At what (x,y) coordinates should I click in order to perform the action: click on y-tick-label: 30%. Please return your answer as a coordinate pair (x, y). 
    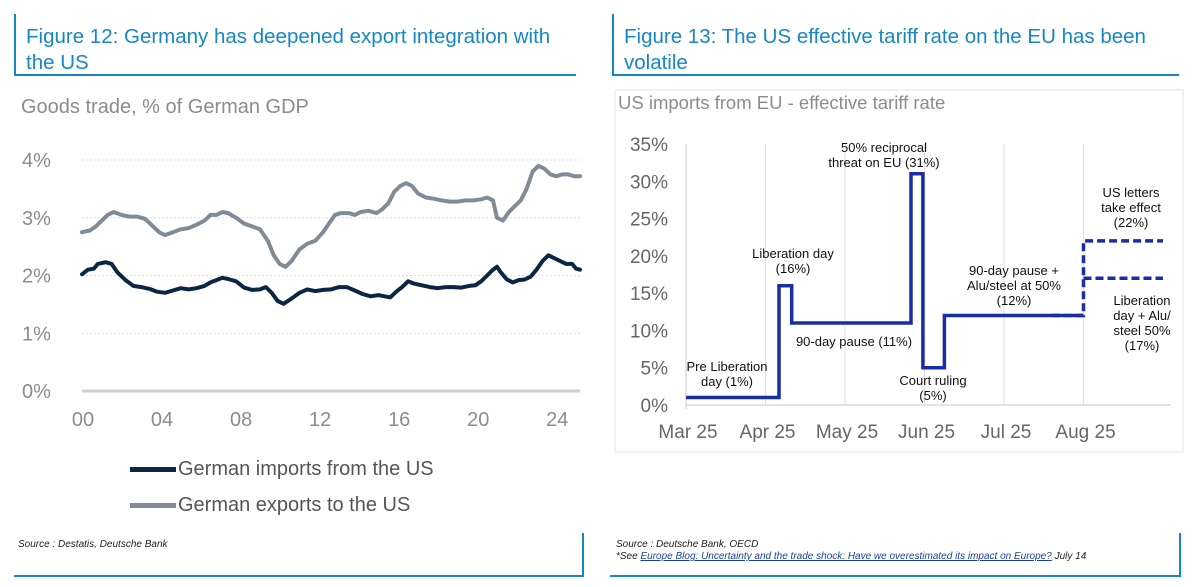
    Looking at the image, I should click on (649, 182).